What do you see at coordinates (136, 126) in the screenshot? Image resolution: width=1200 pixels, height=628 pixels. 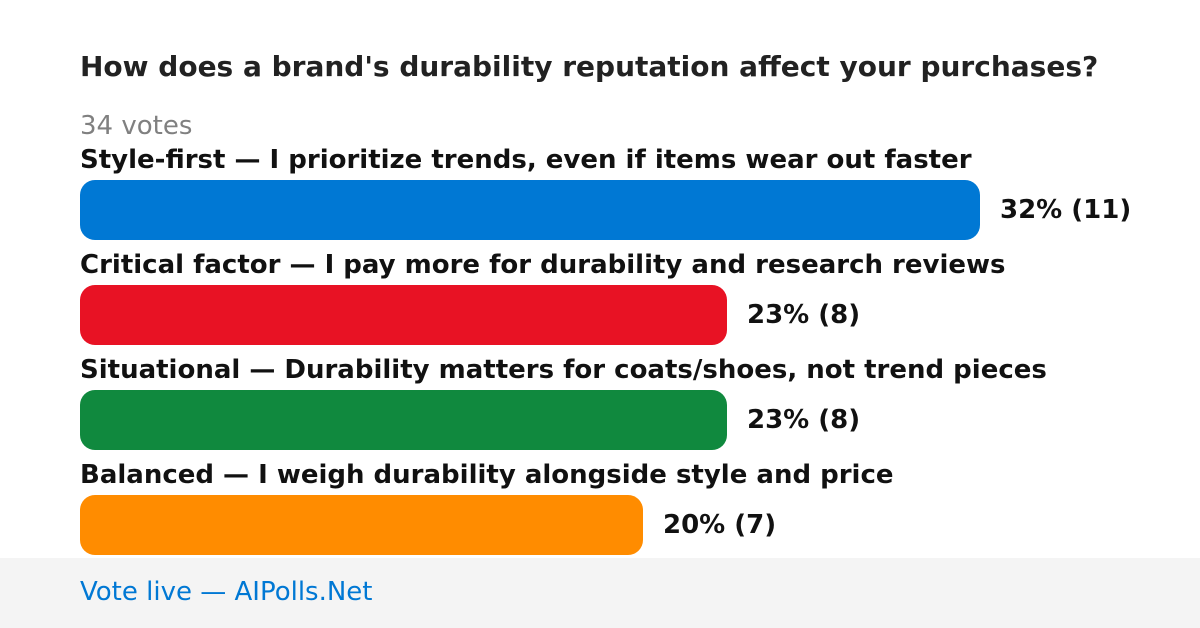 I see `vote-count: 34 votes` at bounding box center [136, 126].